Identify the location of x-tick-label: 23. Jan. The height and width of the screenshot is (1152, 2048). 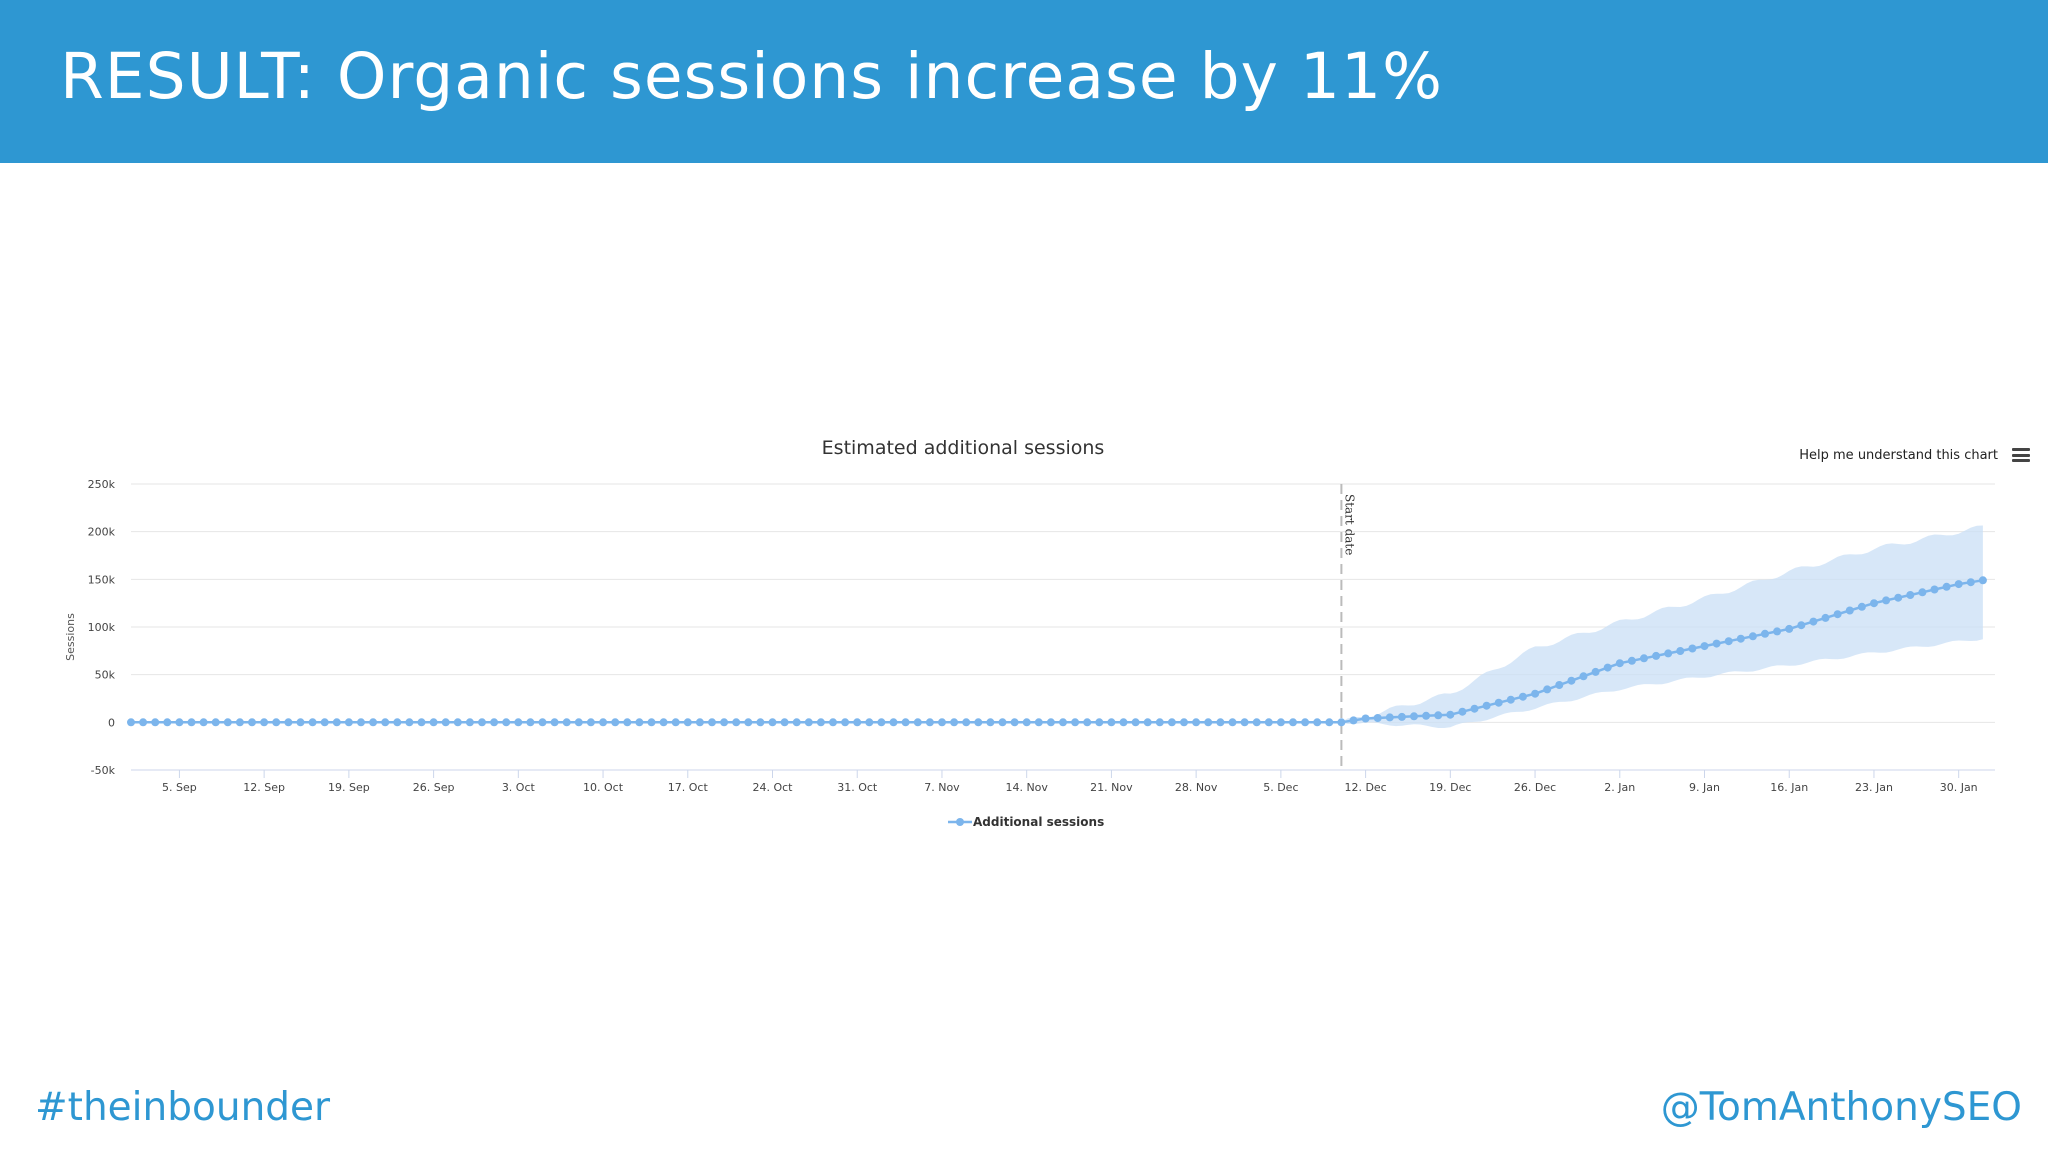
(1874, 787).